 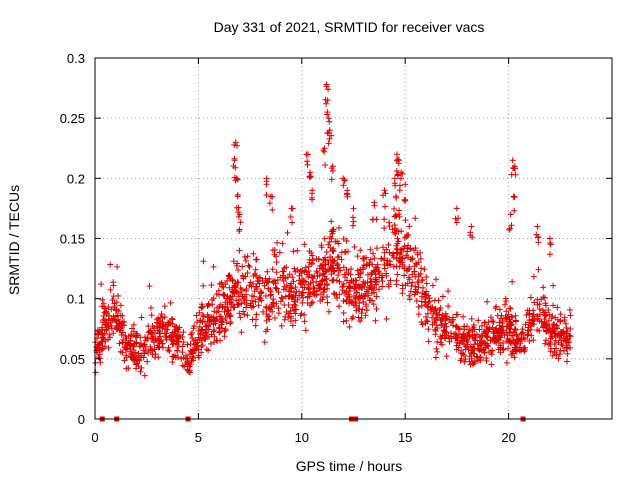 What do you see at coordinates (349, 466) in the screenshot?
I see `x-axis-label: GPS time / hours` at bounding box center [349, 466].